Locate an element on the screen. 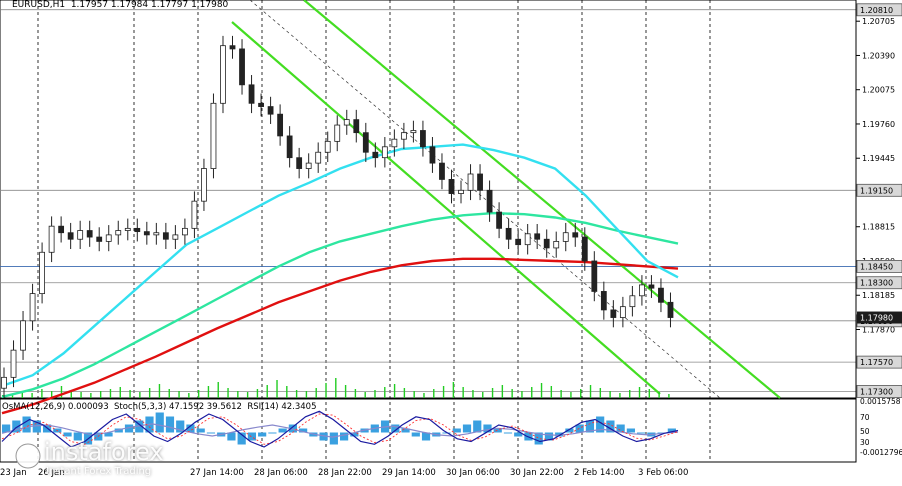 The height and width of the screenshot is (486, 902). price-tick-label: 1.20390 is located at coordinates (878, 55).